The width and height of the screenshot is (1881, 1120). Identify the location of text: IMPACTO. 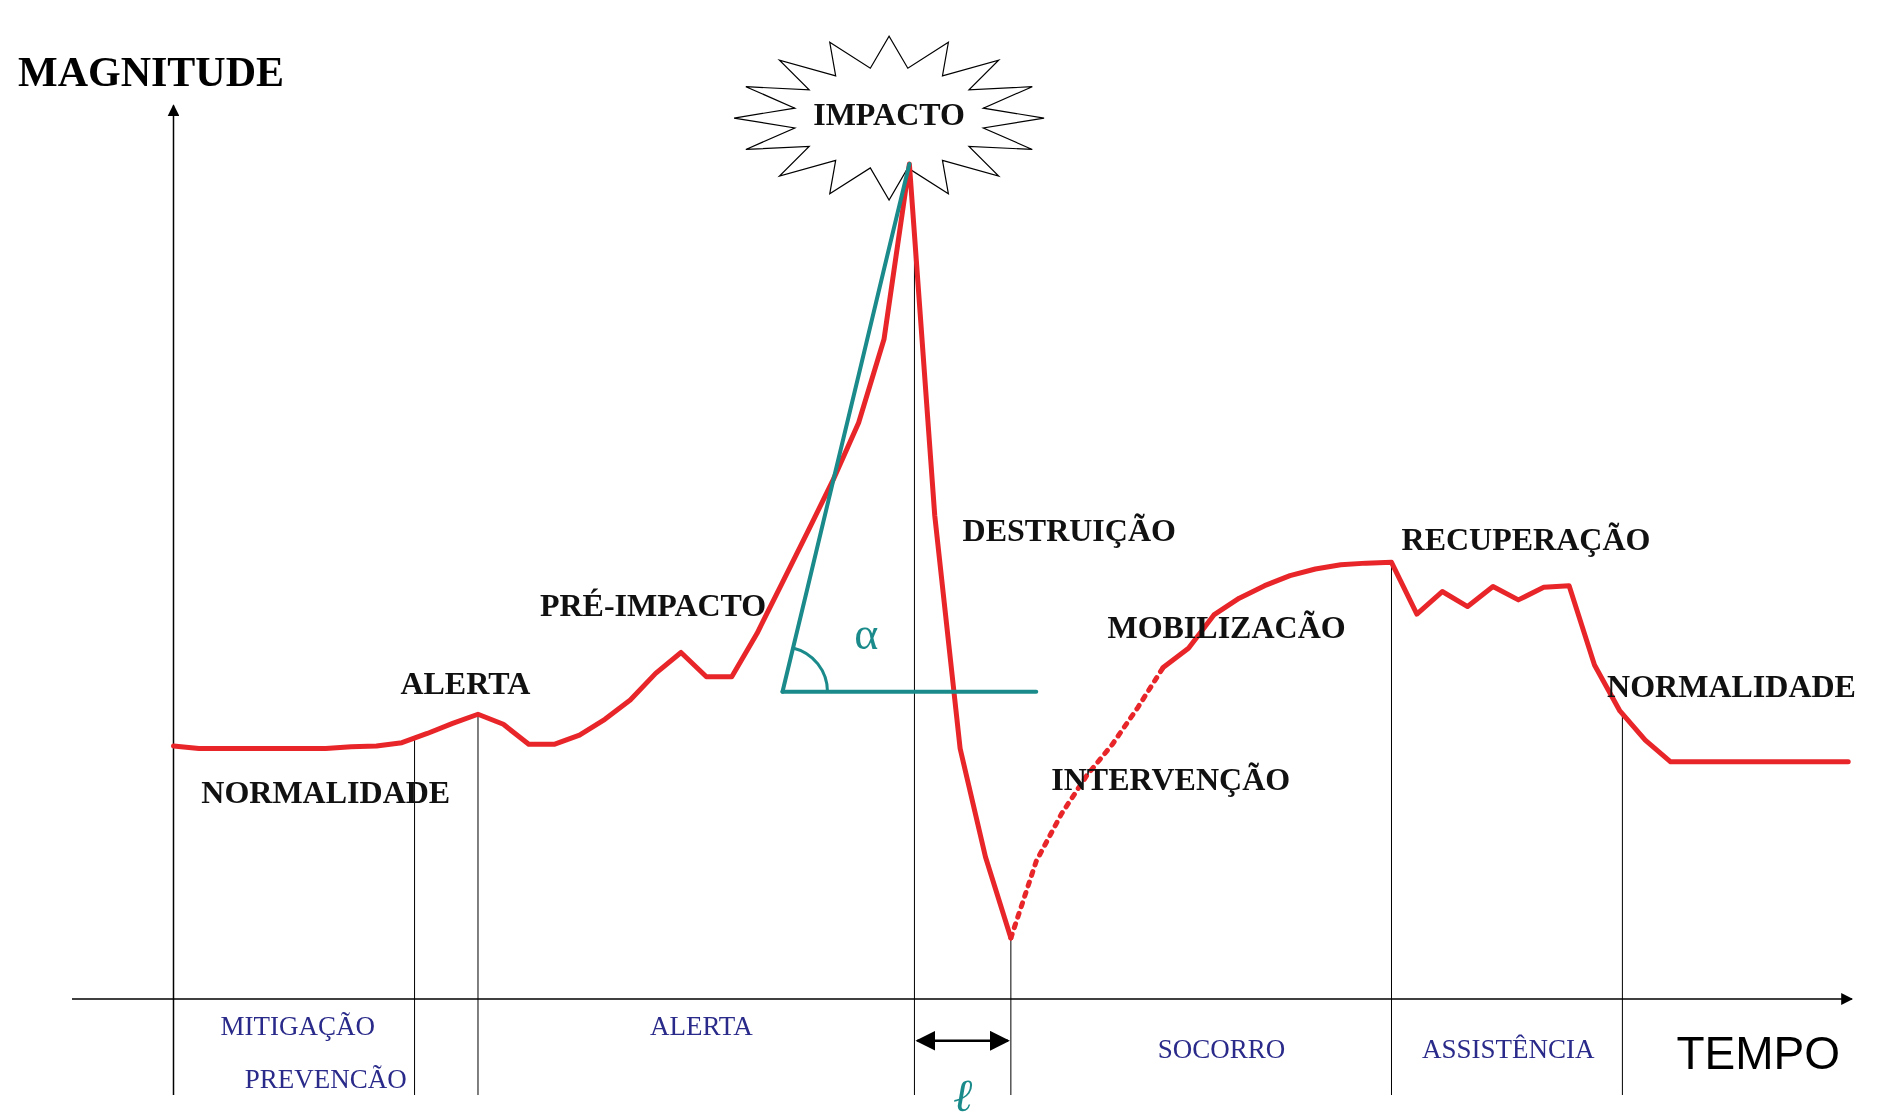
(889, 114).